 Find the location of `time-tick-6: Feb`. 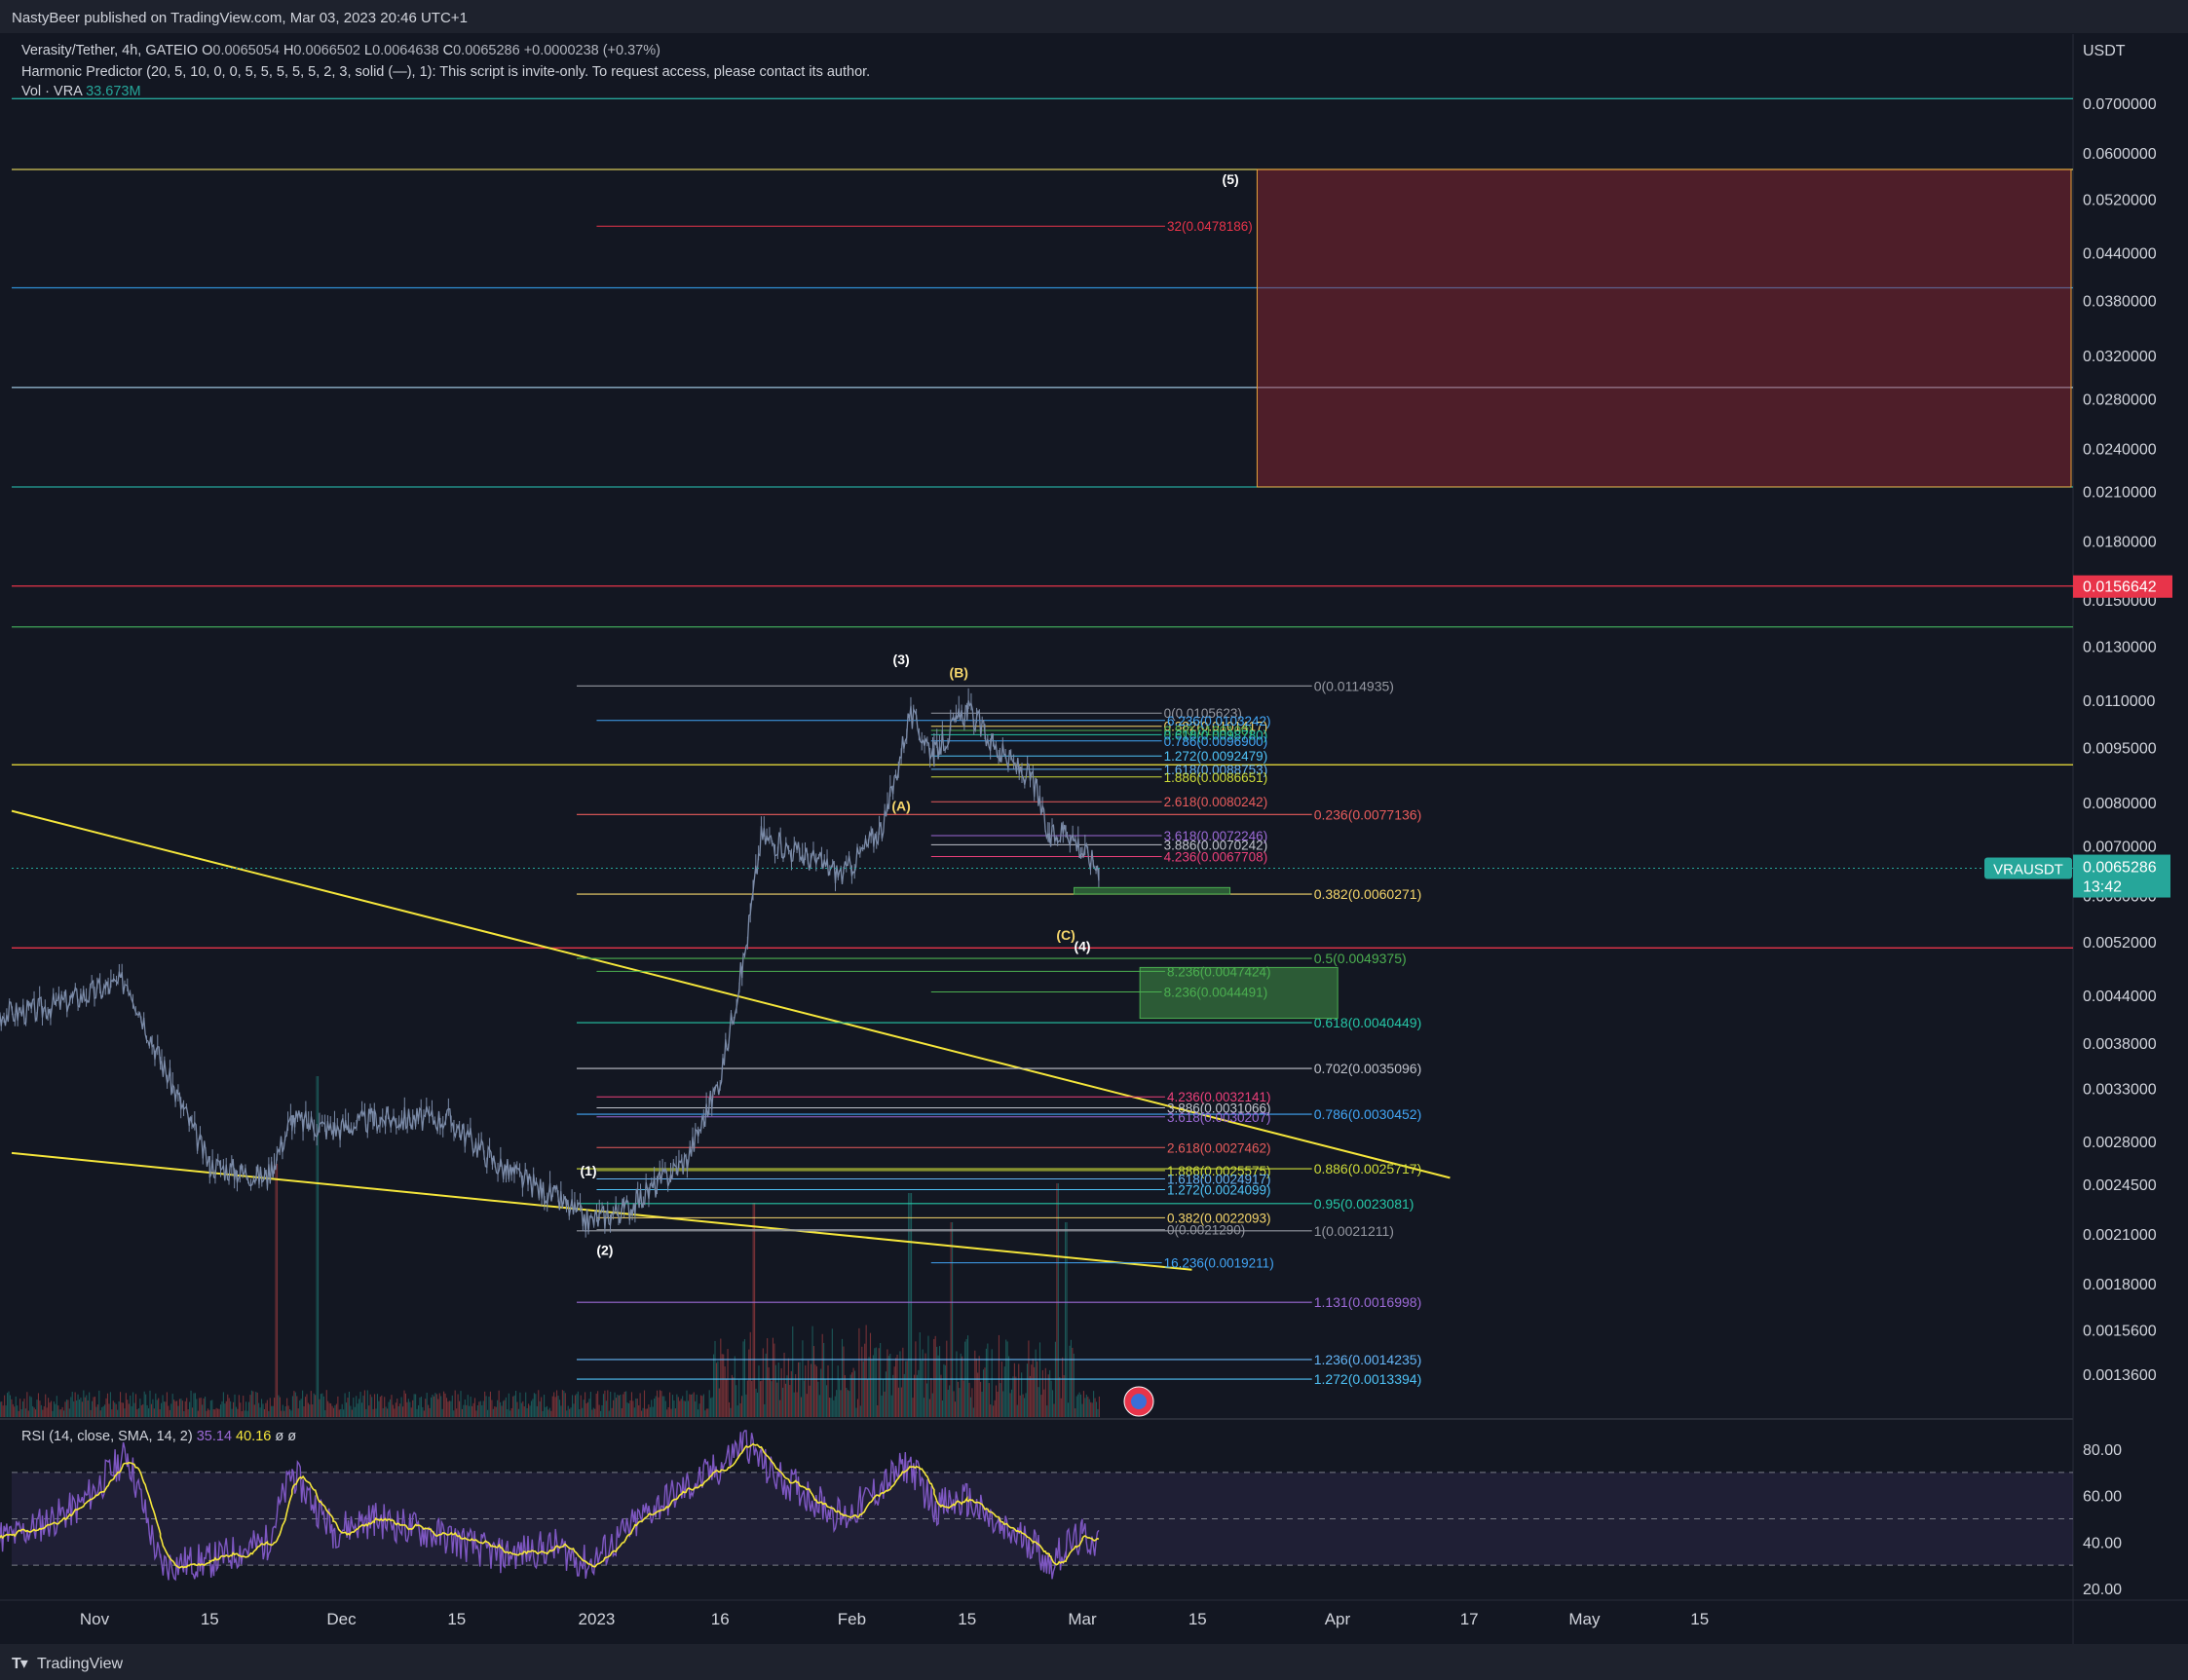

time-tick-6: Feb is located at coordinates (852, 1619).